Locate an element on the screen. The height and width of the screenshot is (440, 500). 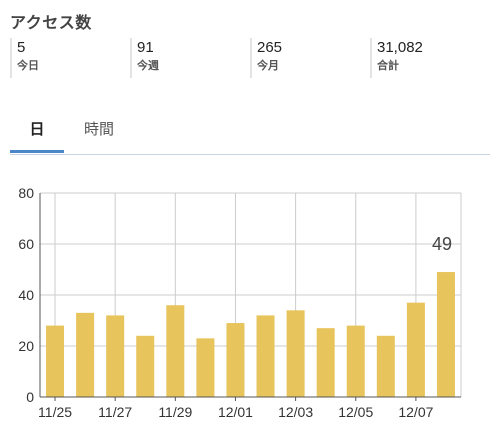
stat-week-label: 今週 is located at coordinates (148, 65).